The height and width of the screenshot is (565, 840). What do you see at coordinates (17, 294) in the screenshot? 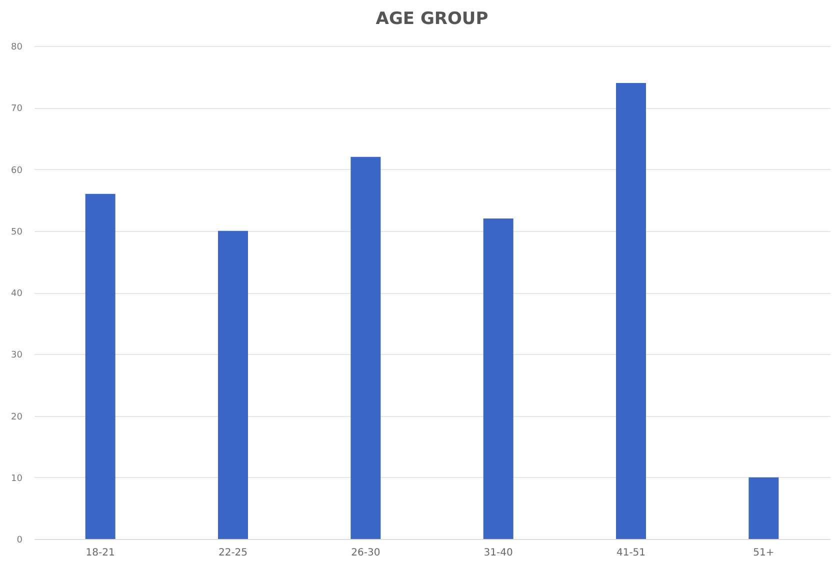
I see `y-tick-label: 40` at bounding box center [17, 294].